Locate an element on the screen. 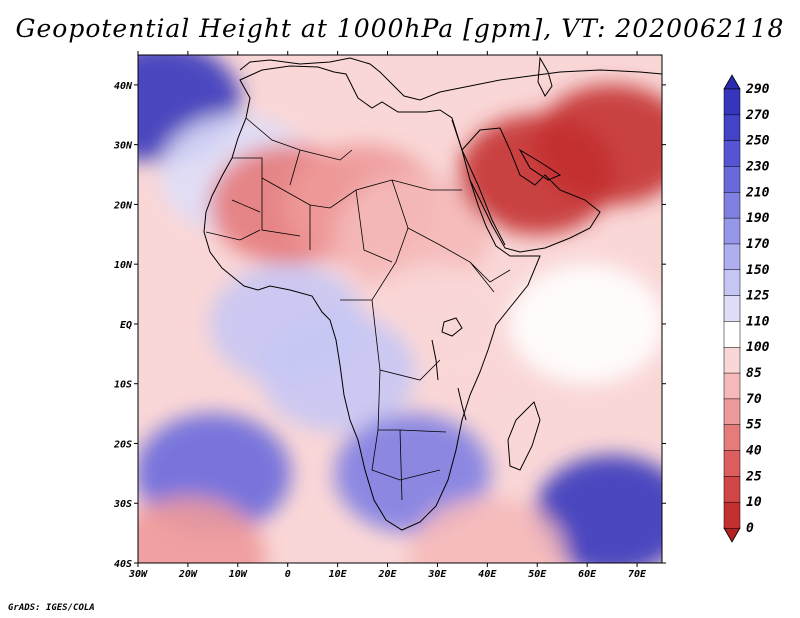 The width and height of the screenshot is (800, 618). colorbar-label-9: 125 is located at coordinates (758, 296).